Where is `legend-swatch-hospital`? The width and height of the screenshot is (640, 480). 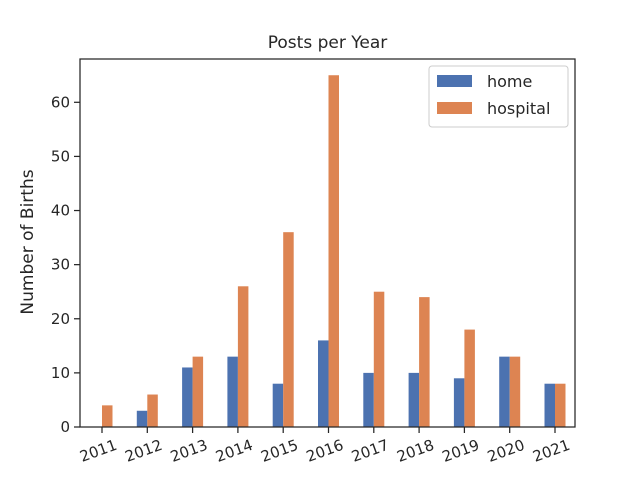
legend-swatch-hospital is located at coordinates (454, 108).